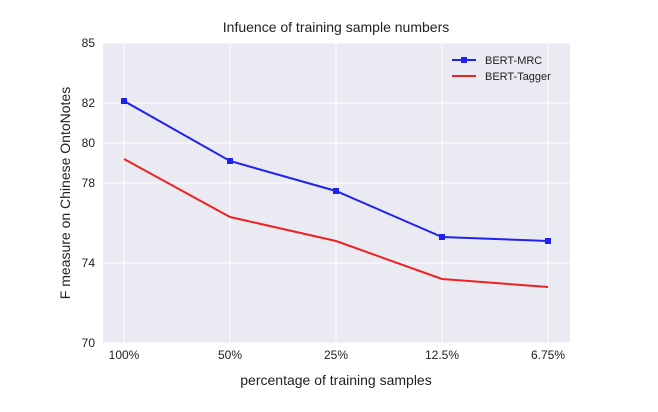 Image resolution: width=658 pixels, height=412 pixels. What do you see at coordinates (89, 103) in the screenshot?
I see `y-tick-label: 82` at bounding box center [89, 103].